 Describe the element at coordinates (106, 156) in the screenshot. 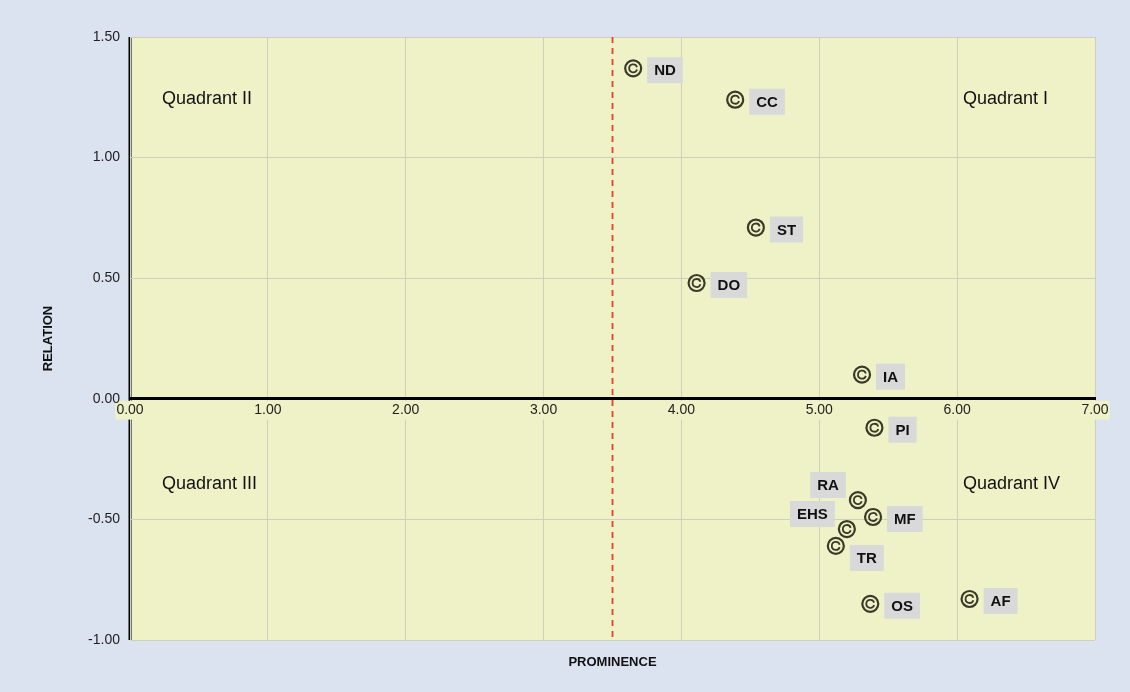

I see `y-tick-label: 1.00` at that location.